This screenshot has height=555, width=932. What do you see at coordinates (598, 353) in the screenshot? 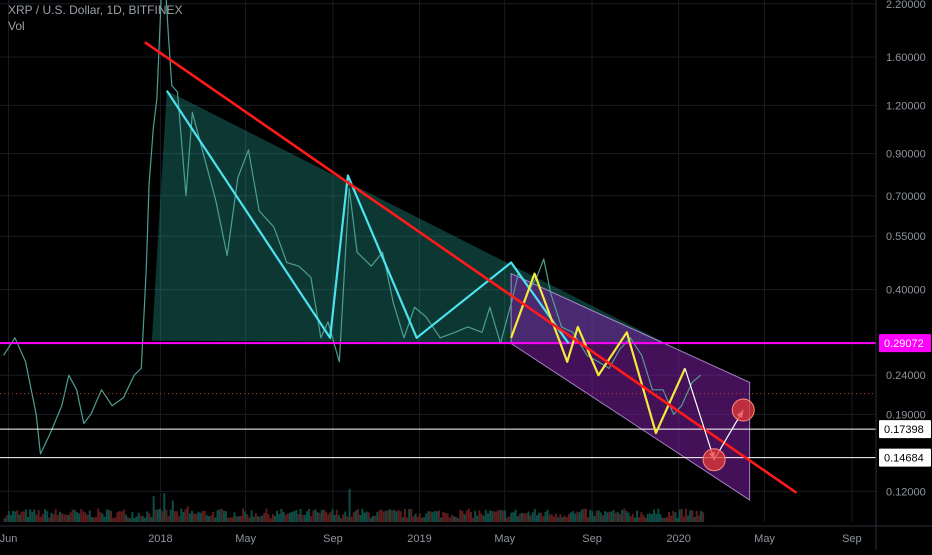
I see `yellow-zigzag` at bounding box center [598, 353].